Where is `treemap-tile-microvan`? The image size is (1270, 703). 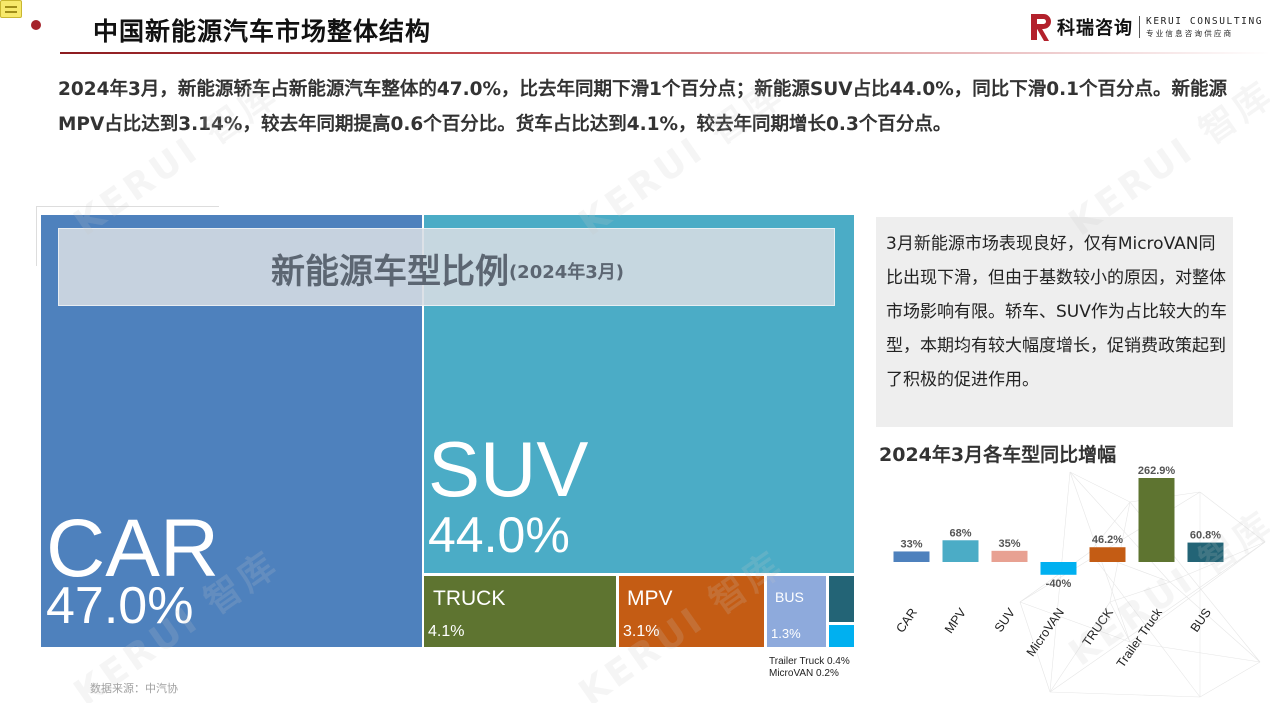
treemap-tile-microvan is located at coordinates (841, 636).